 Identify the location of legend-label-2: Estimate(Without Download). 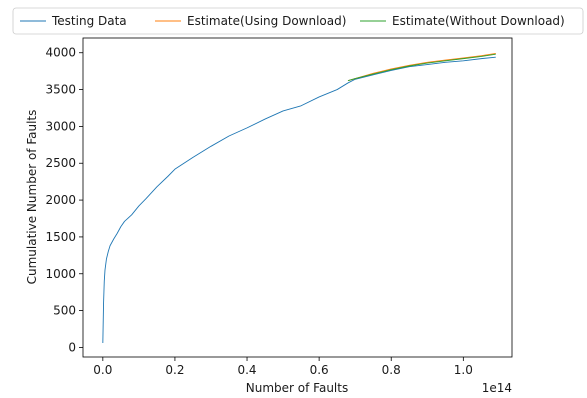
(478, 21).